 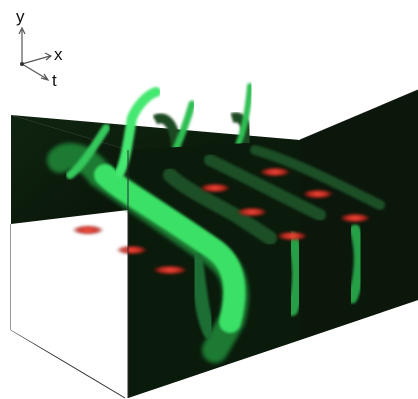 I want to click on t-axis-arrow, so click(x=34, y=71).